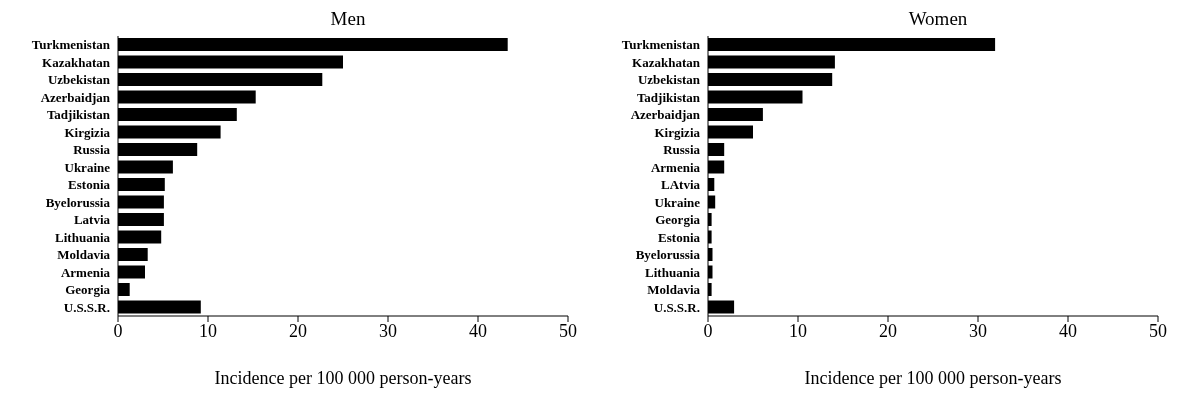 This screenshot has width=1182, height=404. Describe the element at coordinates (92, 220) in the screenshot. I see `y-tick-label: Latvia` at that location.